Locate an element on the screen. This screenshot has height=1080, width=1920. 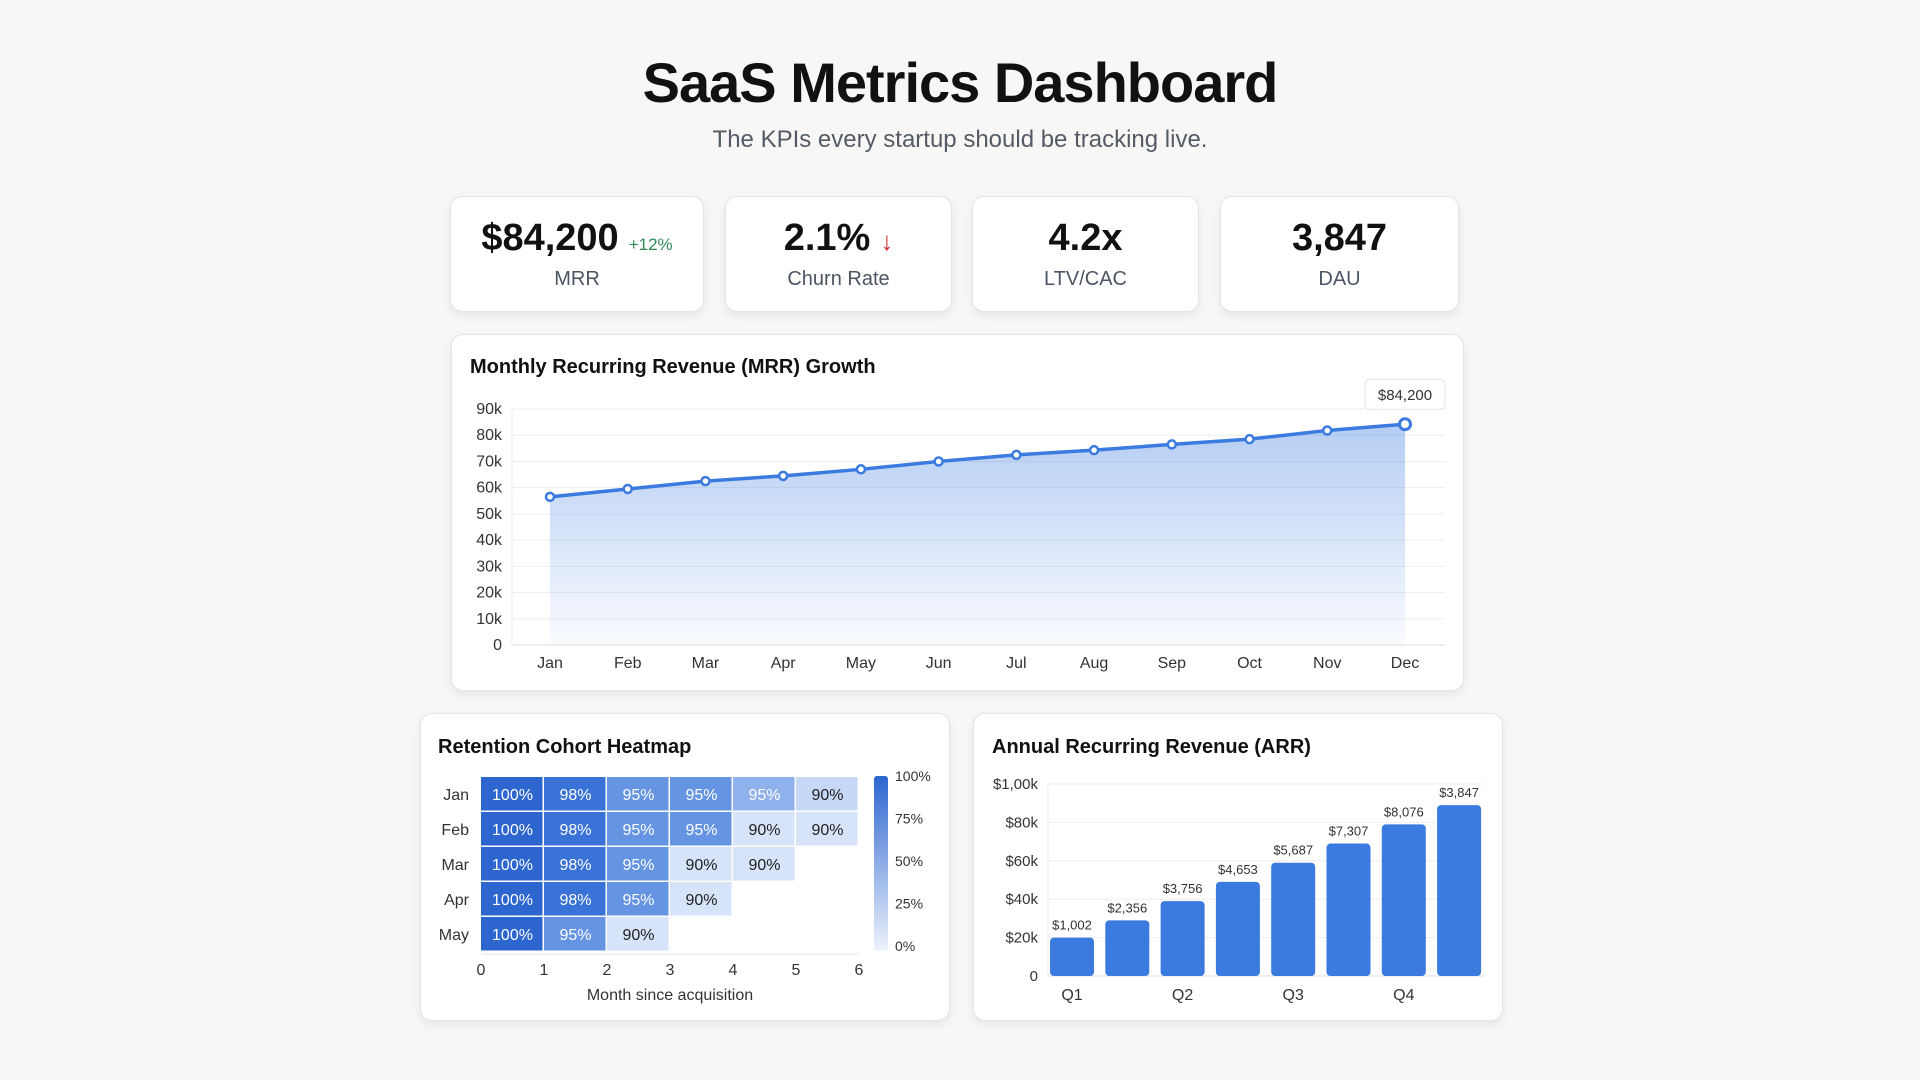
y-tick-label: $40k is located at coordinates (1021, 899).